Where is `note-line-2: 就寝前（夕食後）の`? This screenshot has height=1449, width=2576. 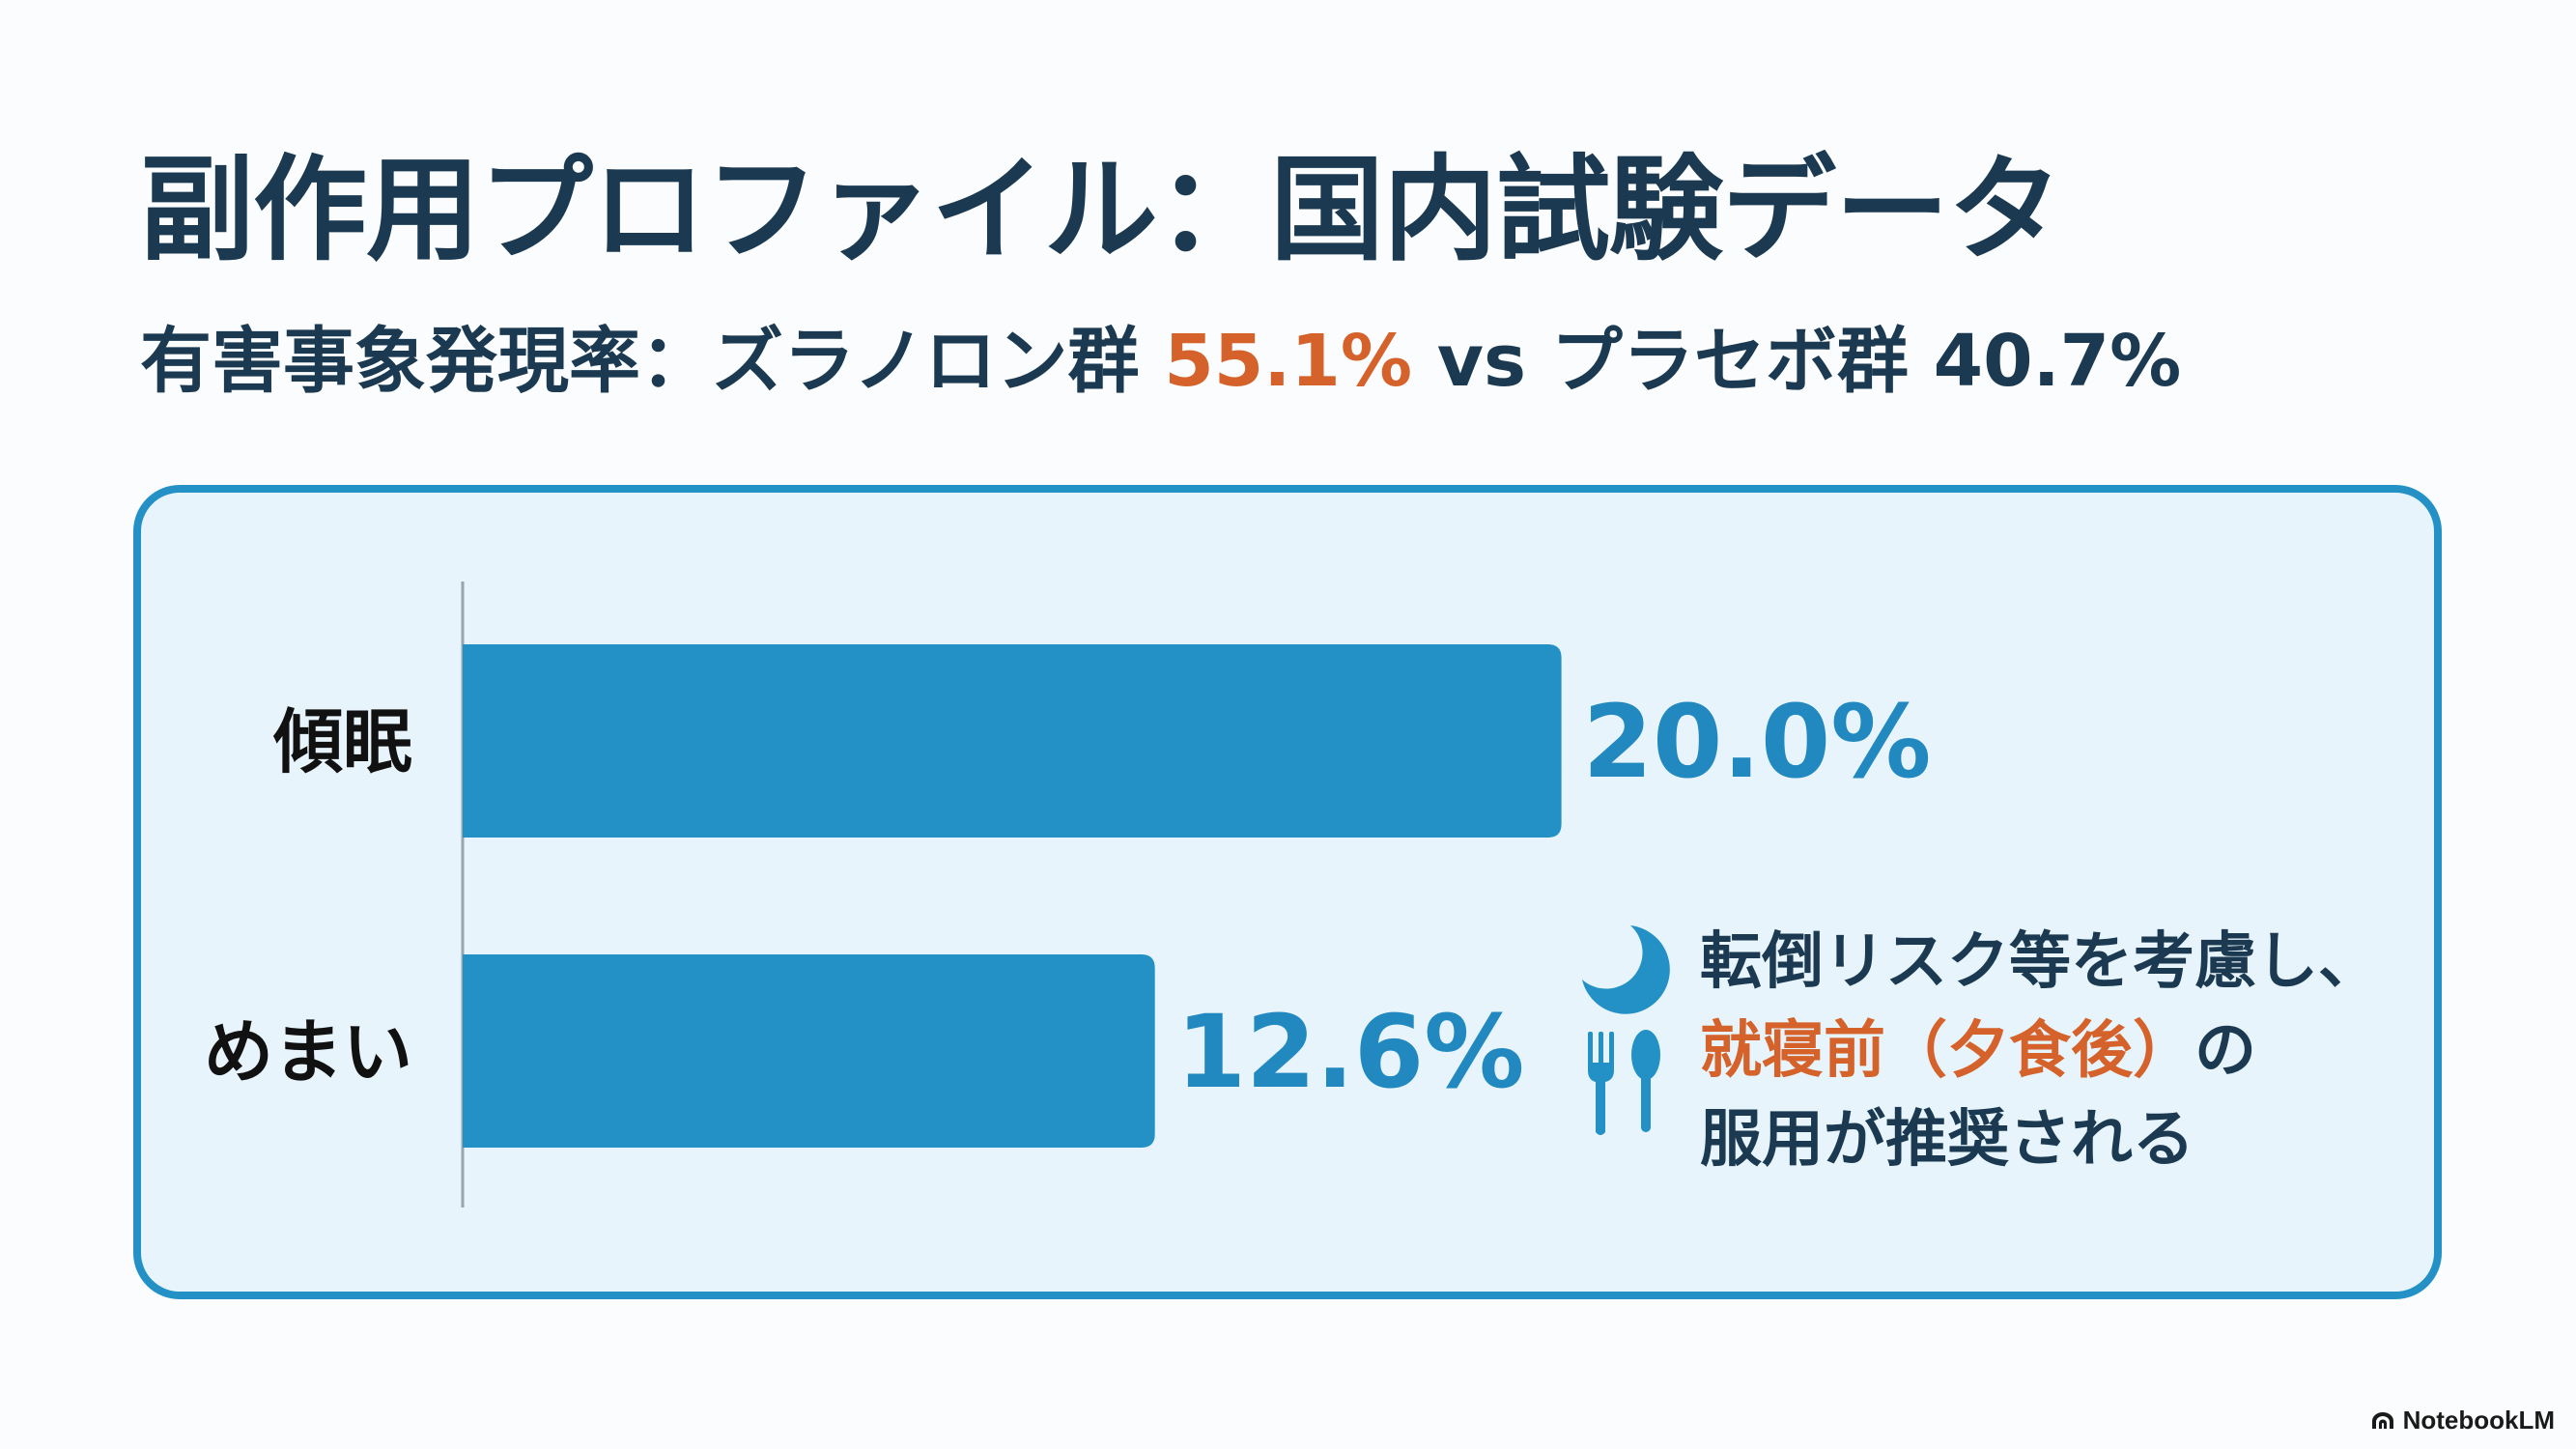 note-line-2: 就寝前（夕食後）の is located at coordinates (2040, 1051).